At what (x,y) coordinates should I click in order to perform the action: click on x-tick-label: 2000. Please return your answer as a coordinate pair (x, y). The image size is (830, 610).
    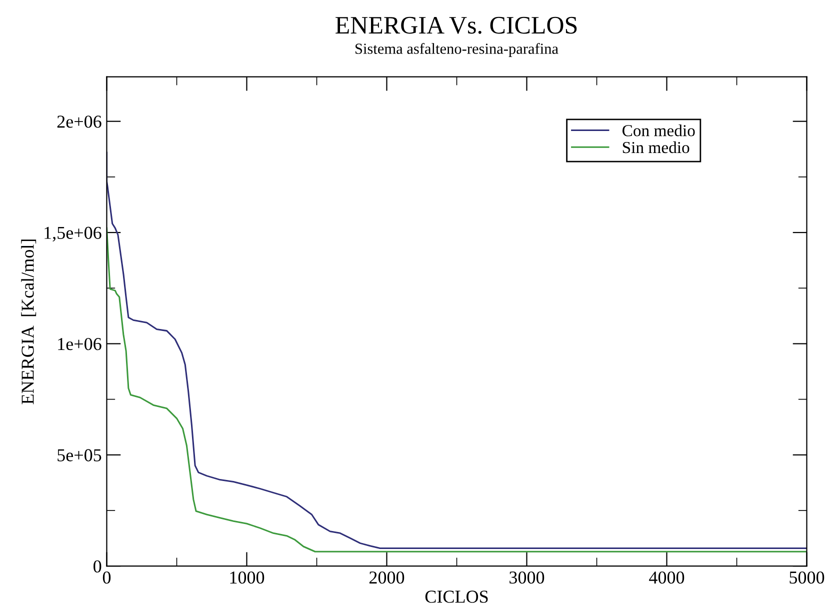
    Looking at the image, I should click on (386, 577).